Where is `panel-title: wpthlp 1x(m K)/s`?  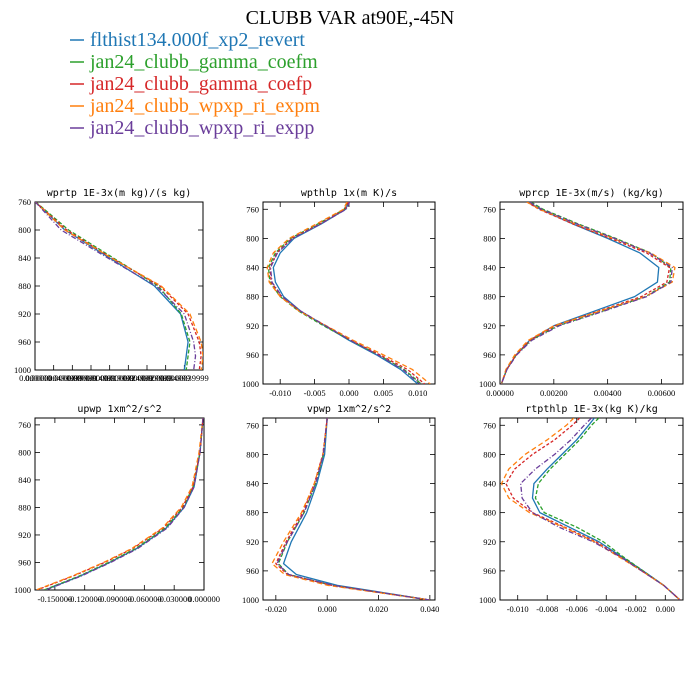
panel-title: wpthlp 1x(m K)/s is located at coordinates (349, 193).